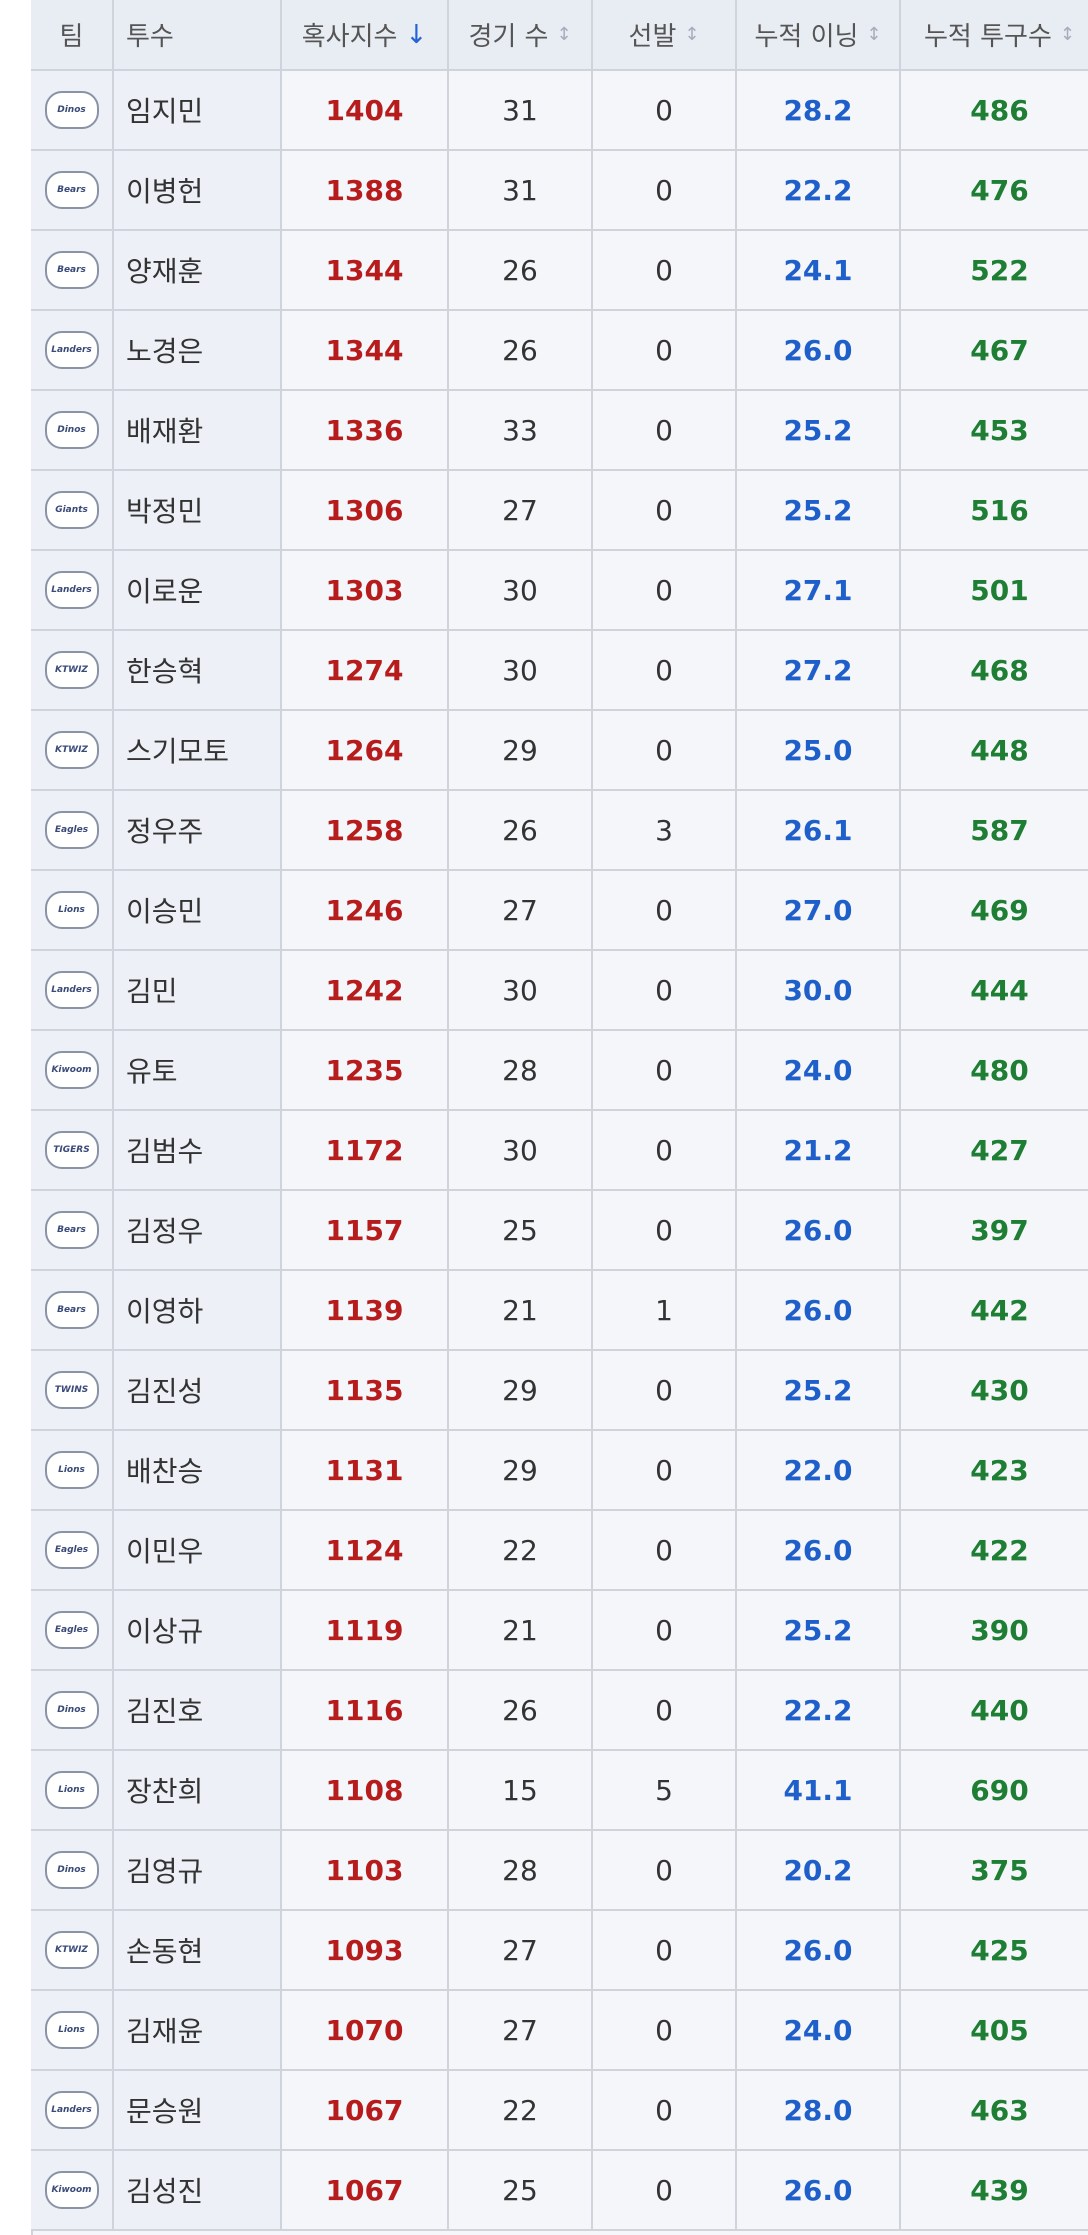  What do you see at coordinates (994, 351) in the screenshot?
I see `pitch-count-cell: 467` at bounding box center [994, 351].